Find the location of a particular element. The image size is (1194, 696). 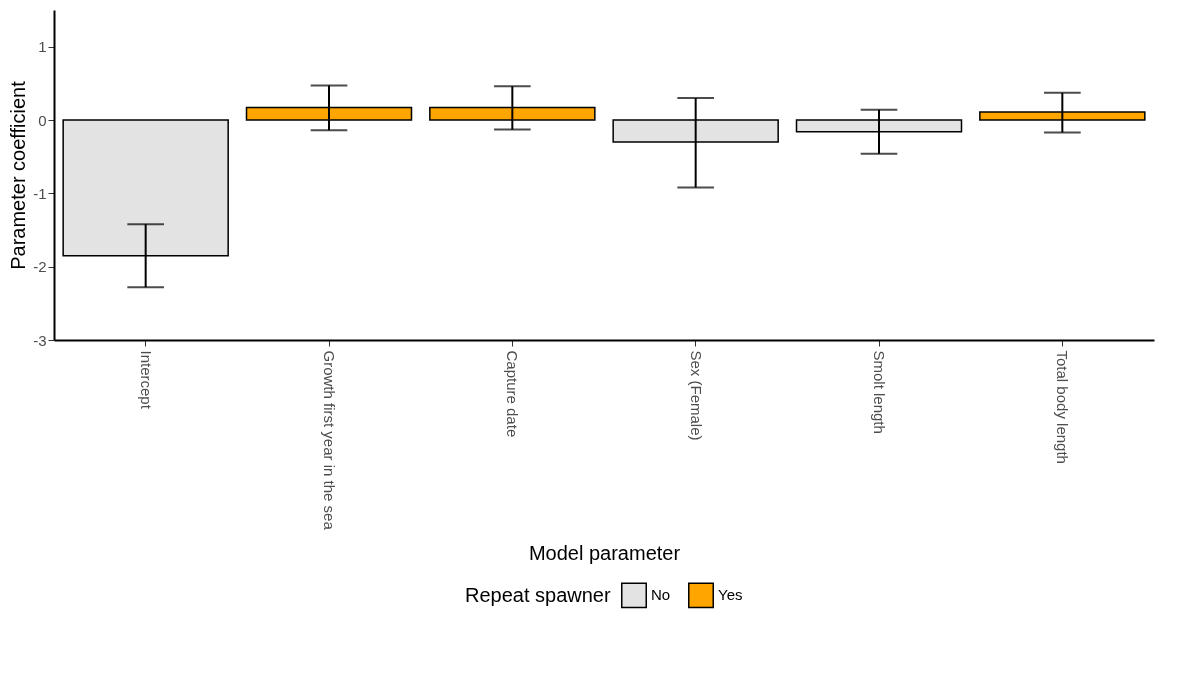

y-tick-label: -1 is located at coordinates (40, 193).